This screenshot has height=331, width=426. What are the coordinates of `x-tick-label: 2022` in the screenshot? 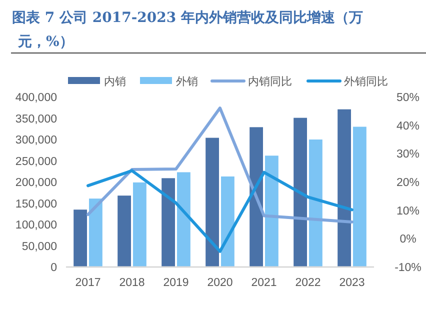 It's located at (308, 283).